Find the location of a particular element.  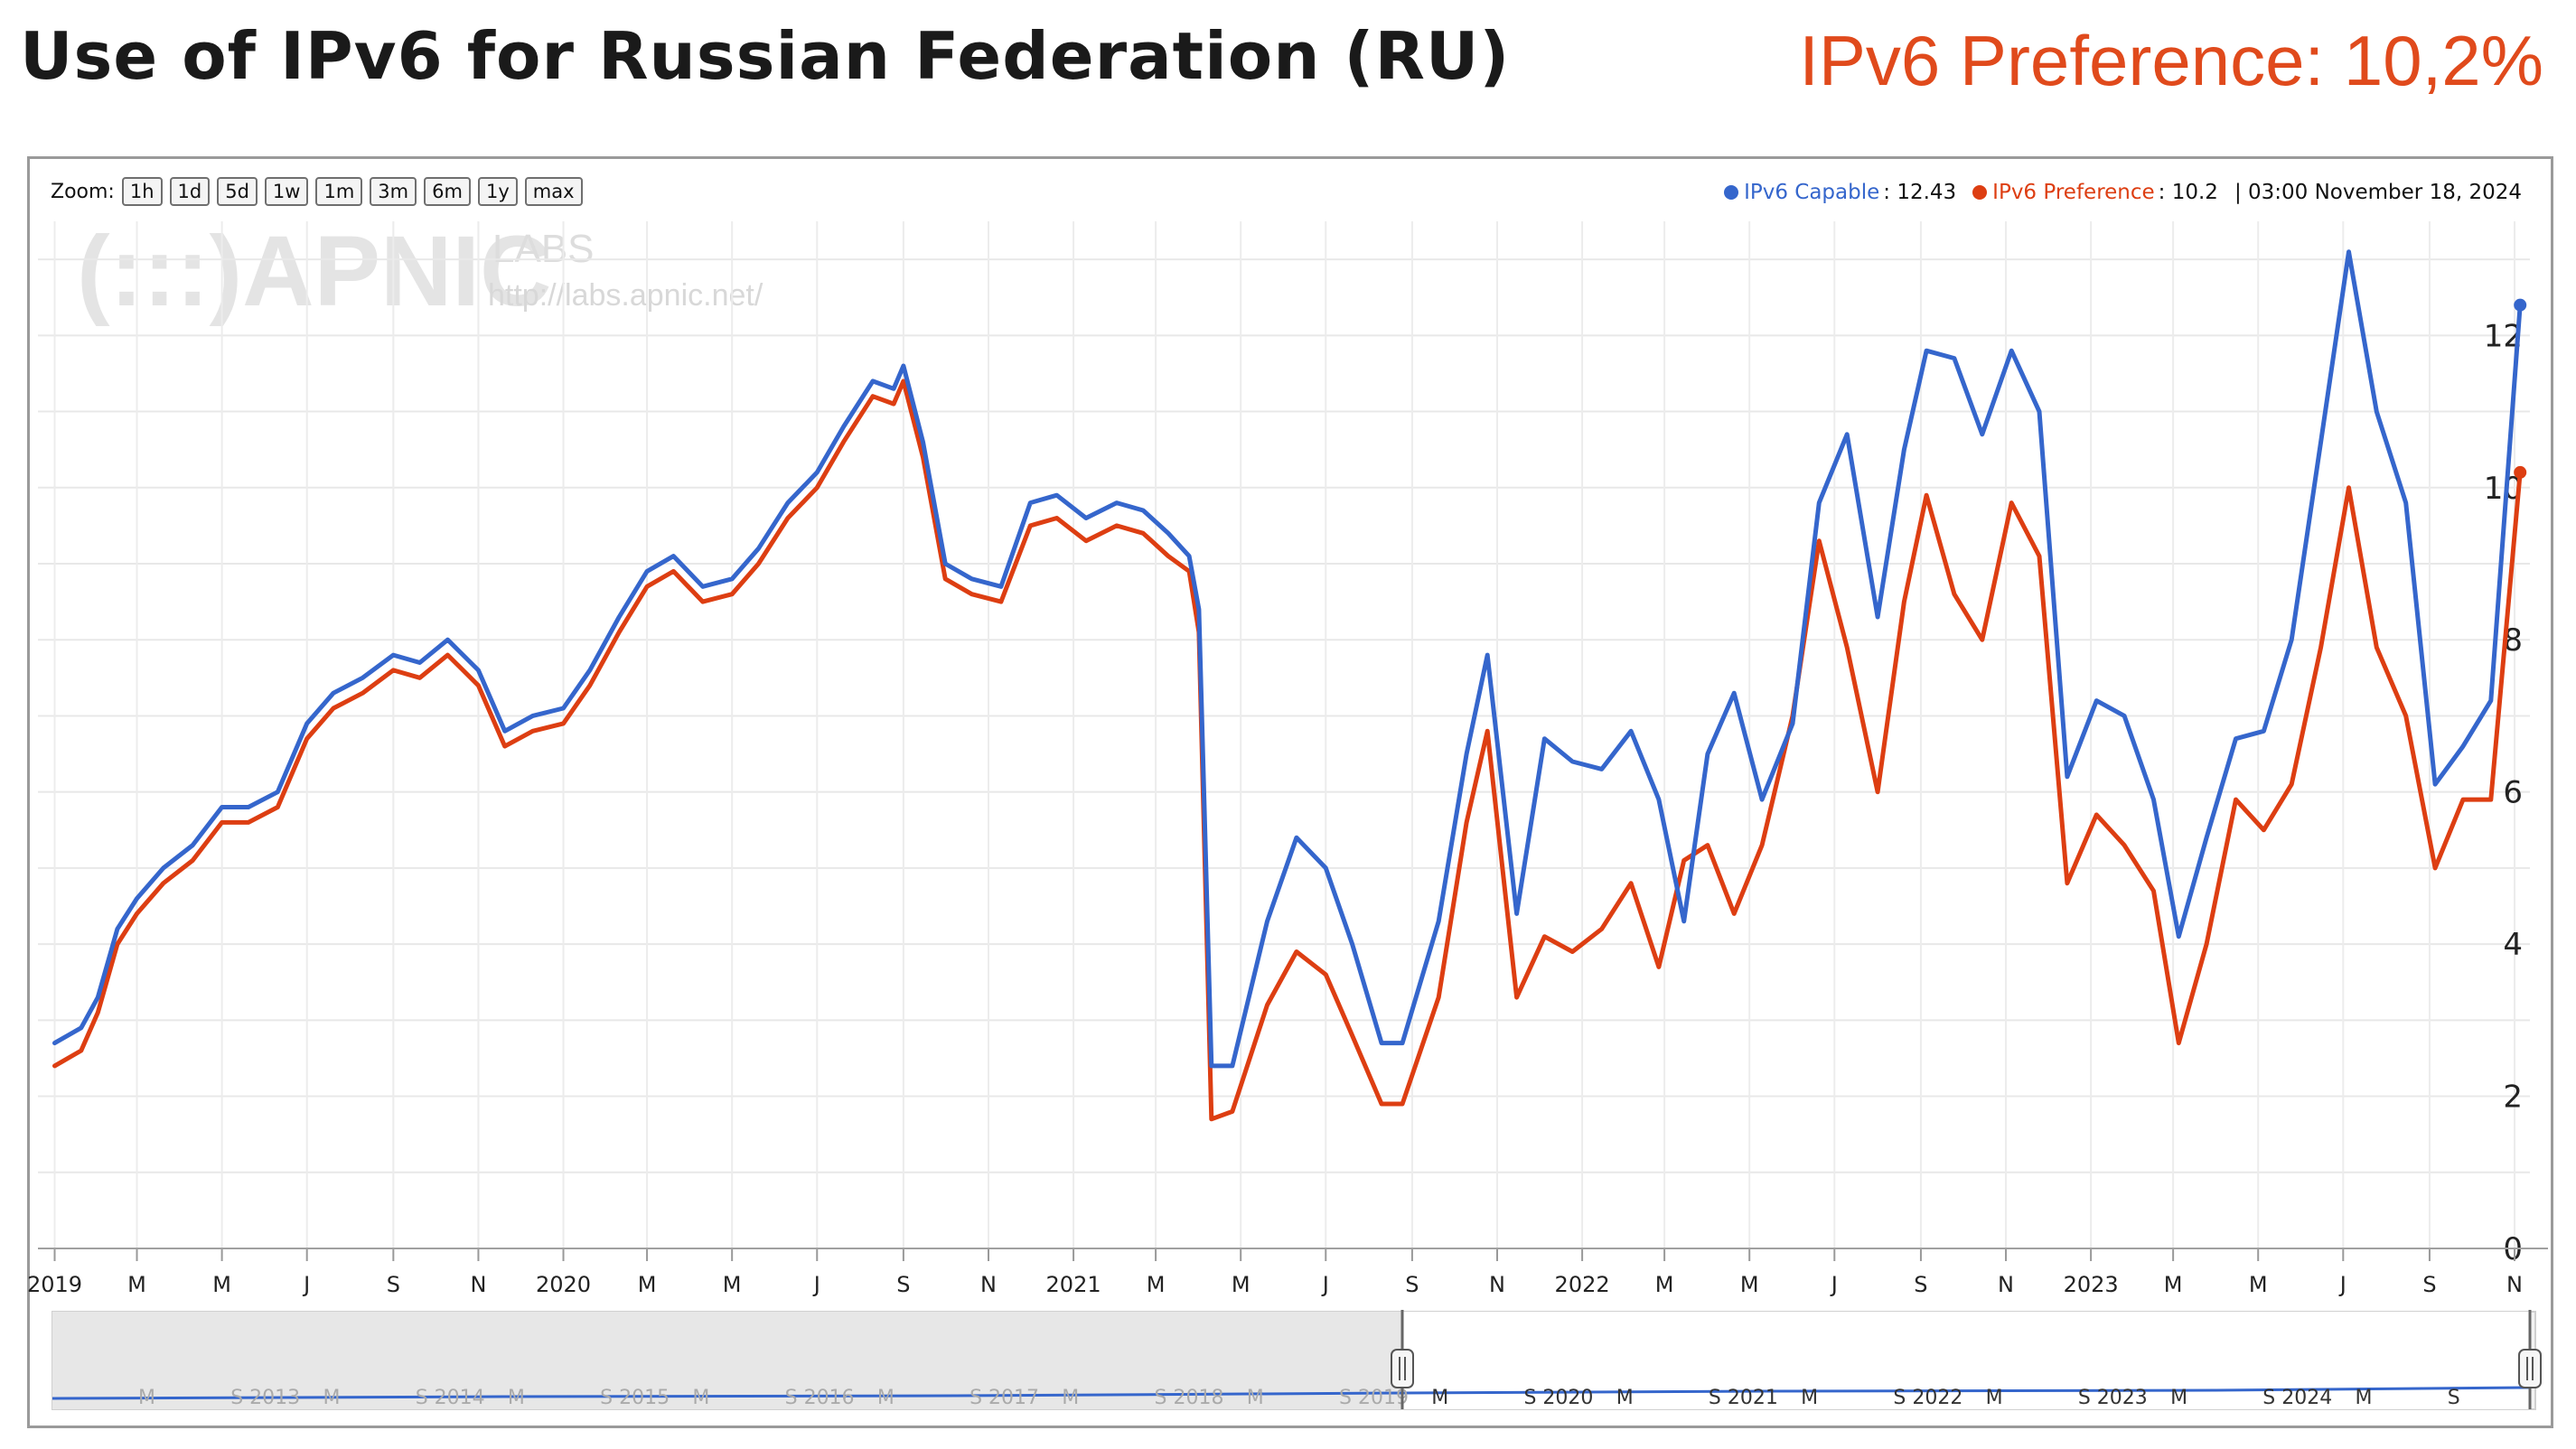

apnic-watermark: (:::)APNIC LABS http://labs.apnic.net/ is located at coordinates (420, 271).